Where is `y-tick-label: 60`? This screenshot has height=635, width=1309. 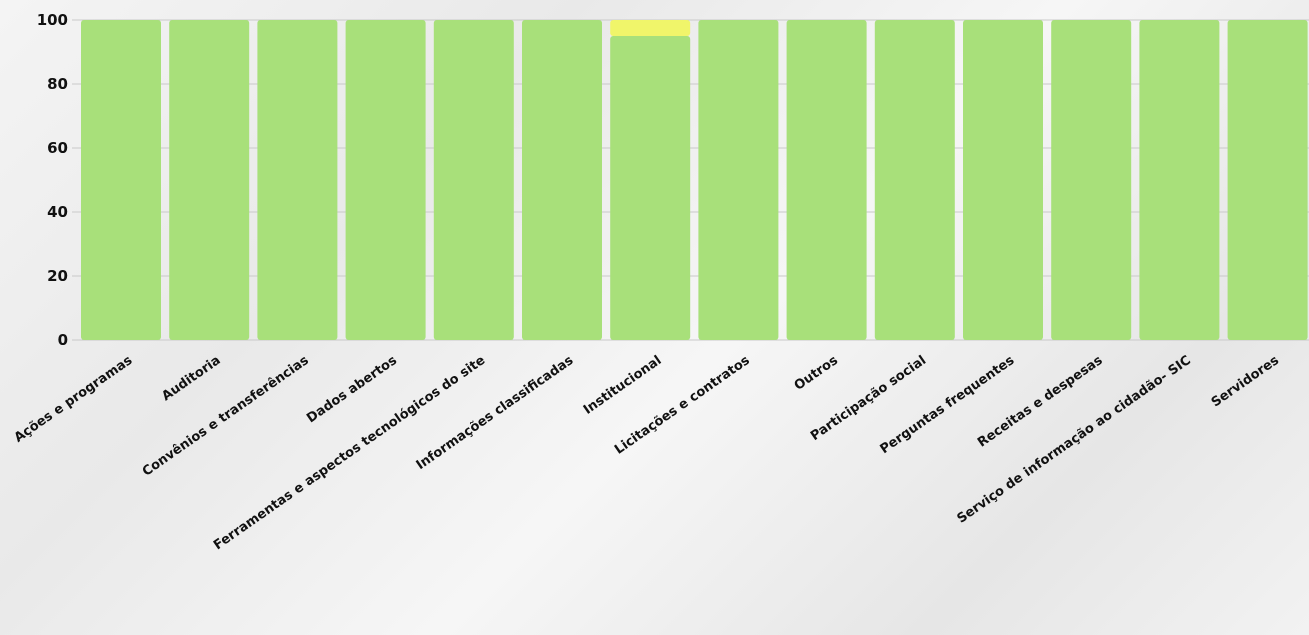
y-tick-label: 60 is located at coordinates (57, 148).